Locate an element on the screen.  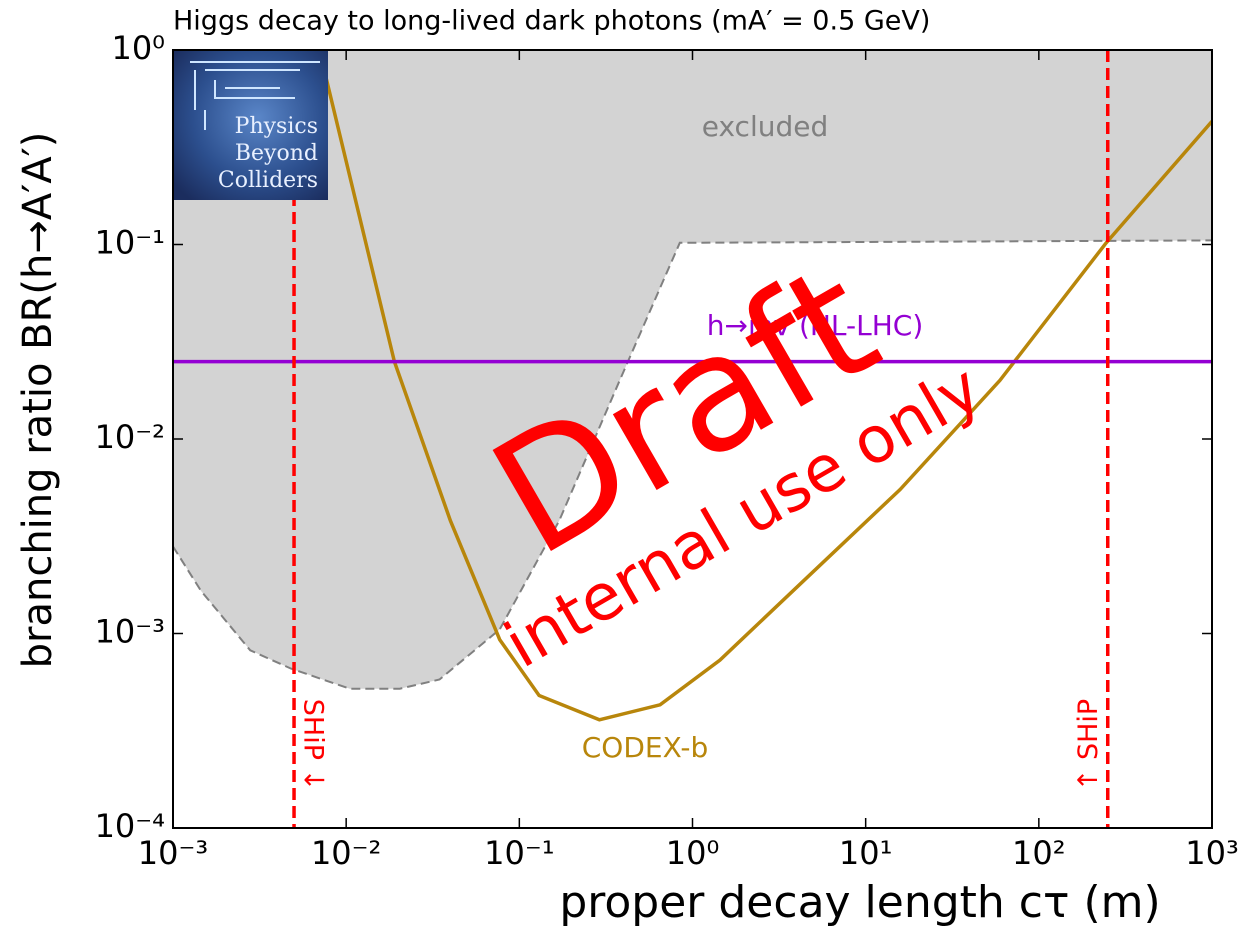
y-tick-label: 10⁻¹ is located at coordinates (130, 243).